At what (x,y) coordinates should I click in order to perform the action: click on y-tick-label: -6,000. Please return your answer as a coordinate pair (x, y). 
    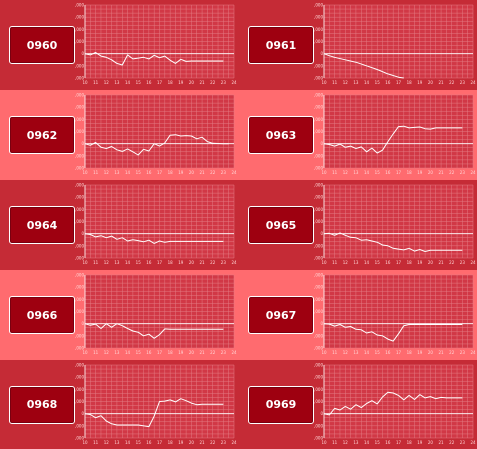
    Looking at the image, I should click on (318, 258).